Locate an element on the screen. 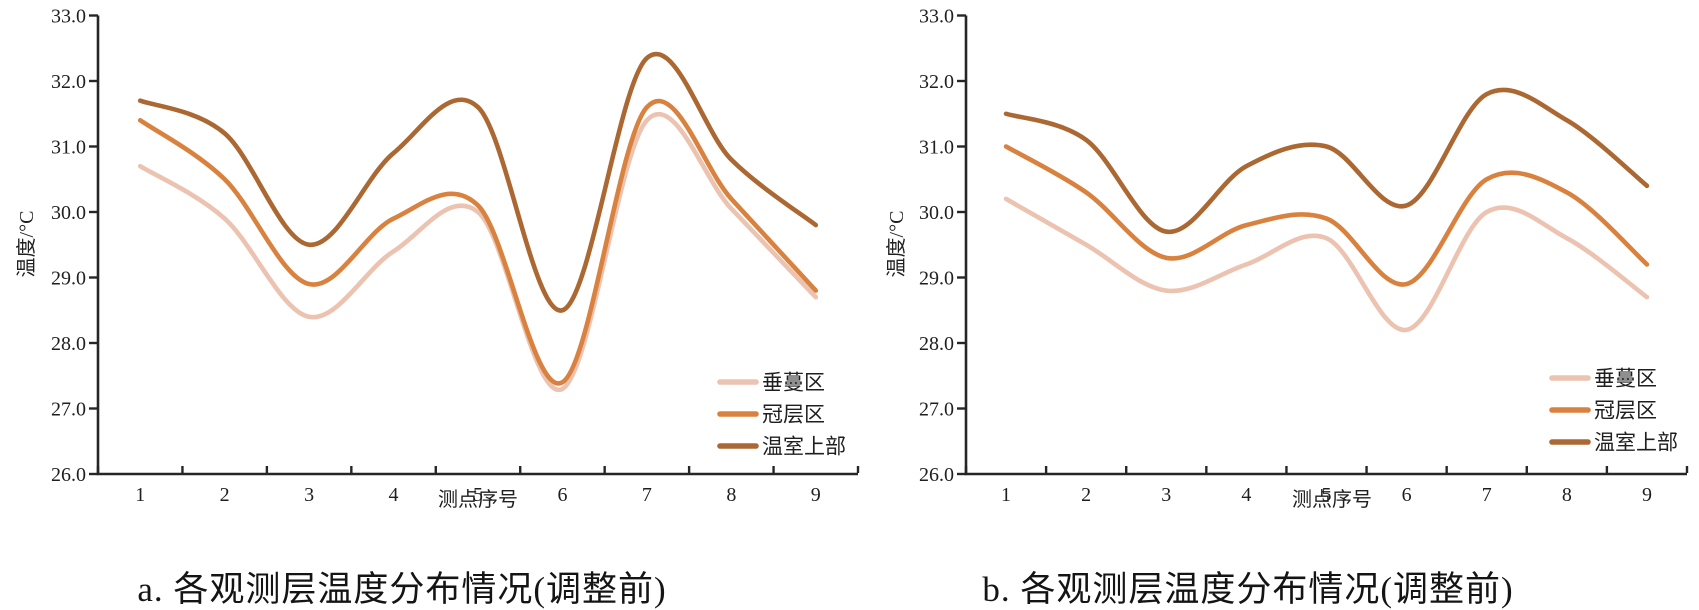 Image resolution: width=1699 pixels, height=610 pixels. x-tick-label-b: 2 is located at coordinates (1086, 495).